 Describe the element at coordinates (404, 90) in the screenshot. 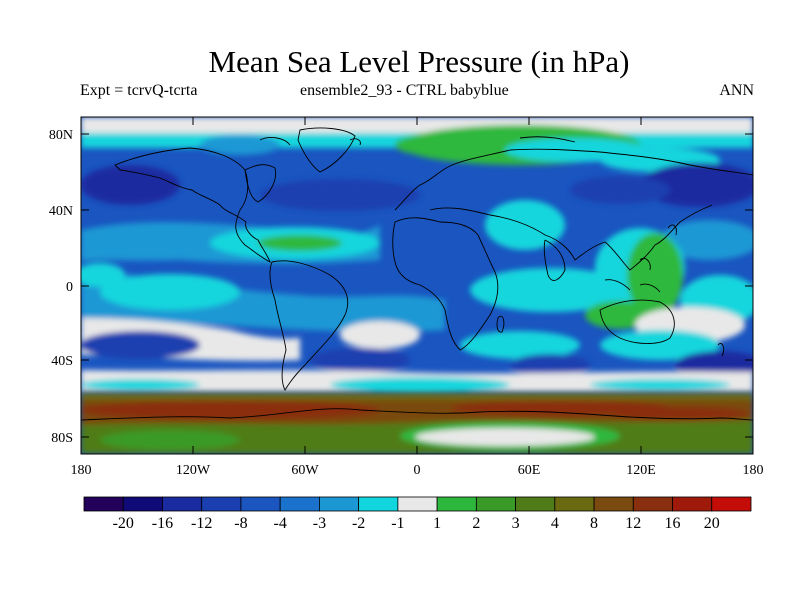

I see `ensemble-label: ensemble2_93 - CTRL babyblue` at that location.